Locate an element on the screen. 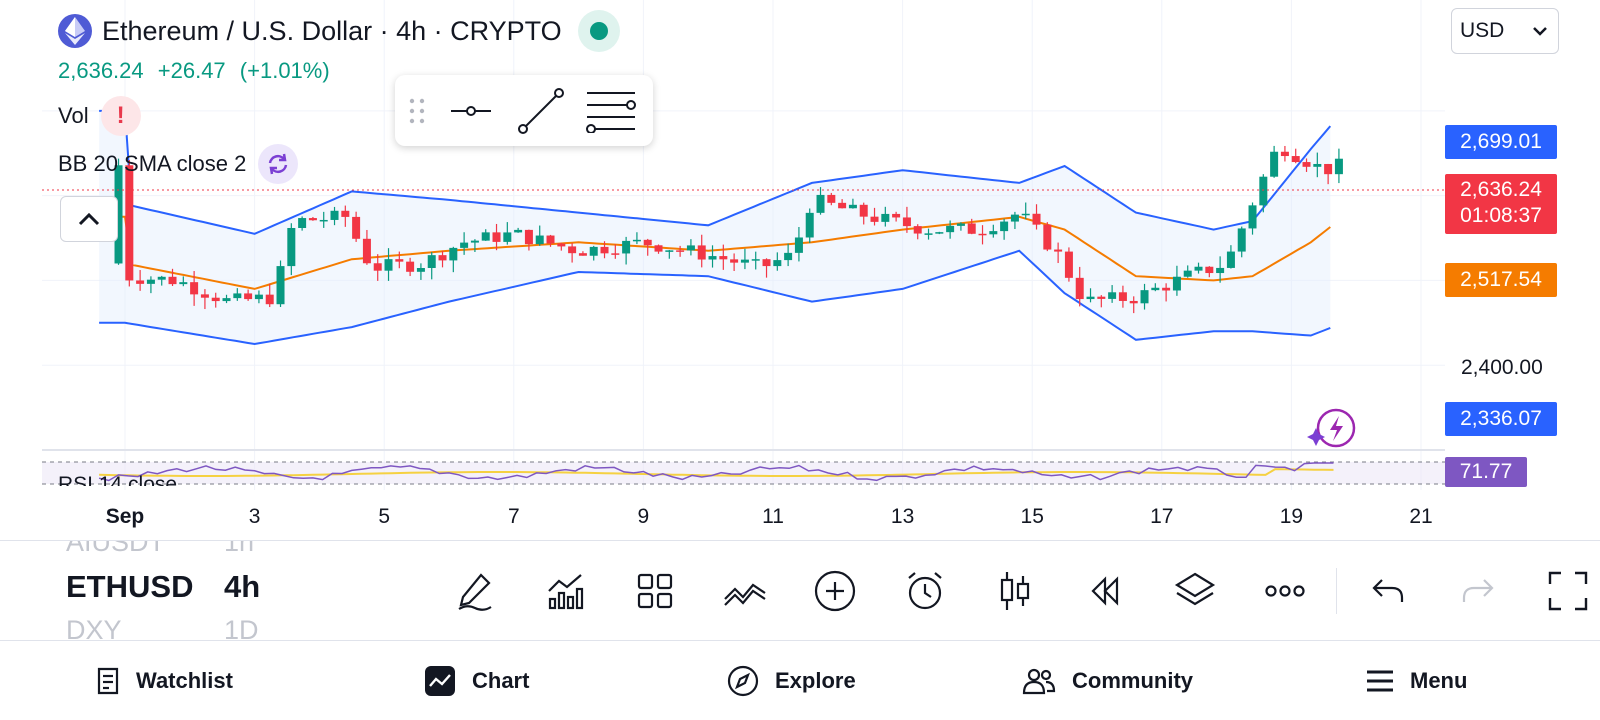 The height and width of the screenshot is (720, 1600). flash-icon is located at coordinates (1331, 428).